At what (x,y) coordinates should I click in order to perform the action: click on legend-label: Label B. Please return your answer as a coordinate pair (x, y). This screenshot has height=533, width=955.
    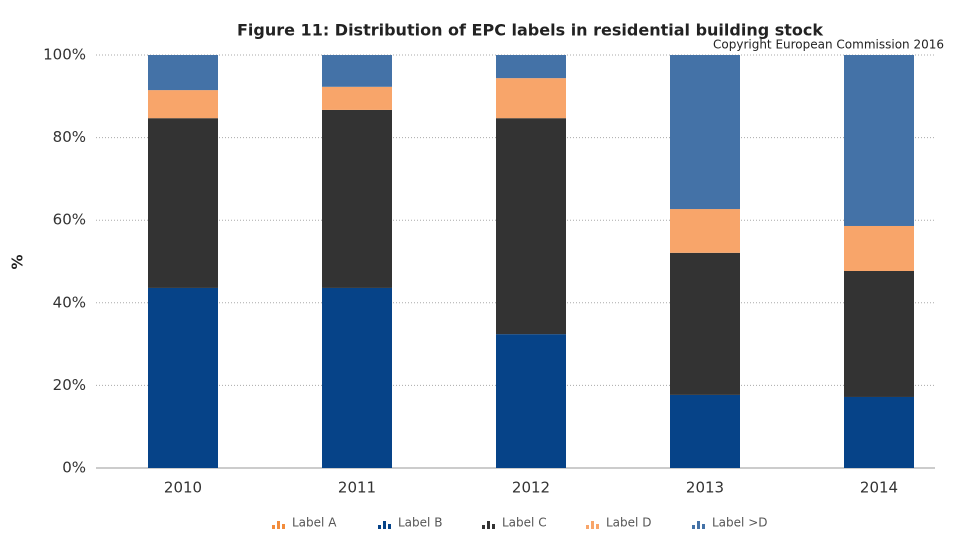
    Looking at the image, I should click on (420, 523).